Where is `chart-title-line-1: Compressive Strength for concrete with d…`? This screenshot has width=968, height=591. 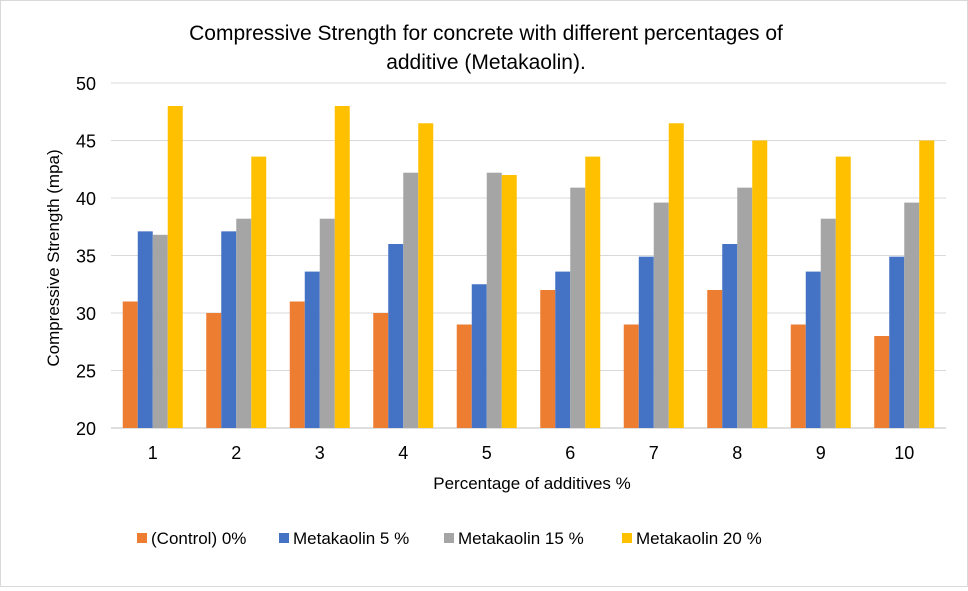
chart-title-line-1: Compressive Strength for concrete with d… is located at coordinates (486, 33).